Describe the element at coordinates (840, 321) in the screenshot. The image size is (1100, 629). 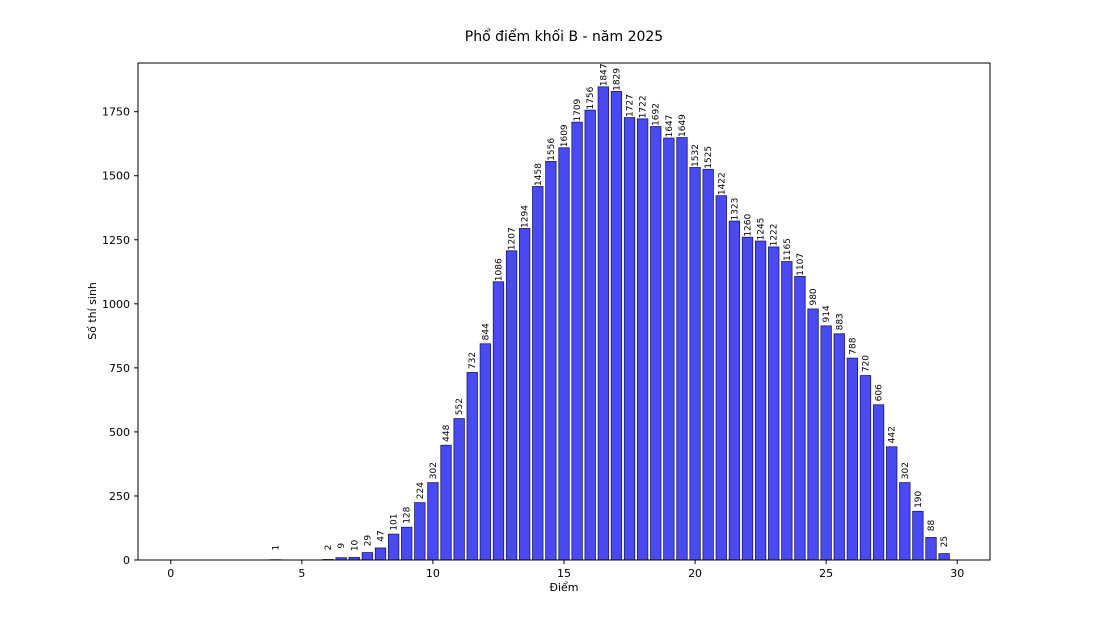
I see `bar-value-label: 883` at that location.